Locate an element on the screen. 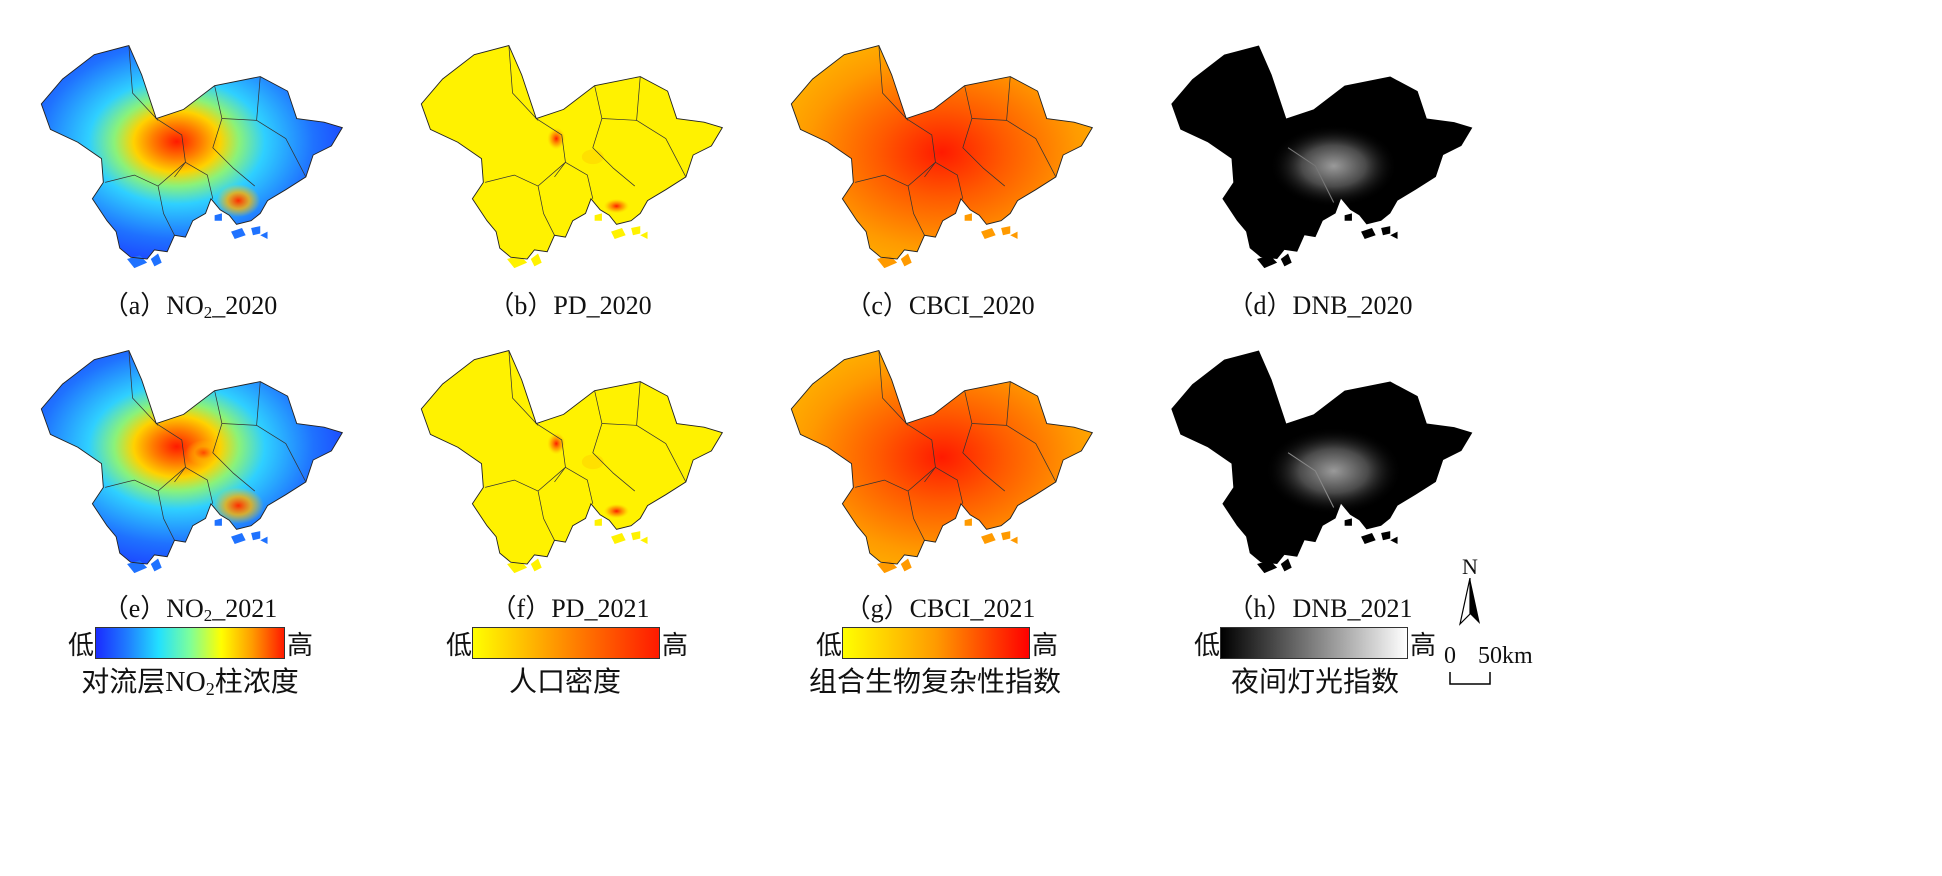 The height and width of the screenshot is (876, 1942). scale-bar-distance: 50km is located at coordinates (1505, 656).